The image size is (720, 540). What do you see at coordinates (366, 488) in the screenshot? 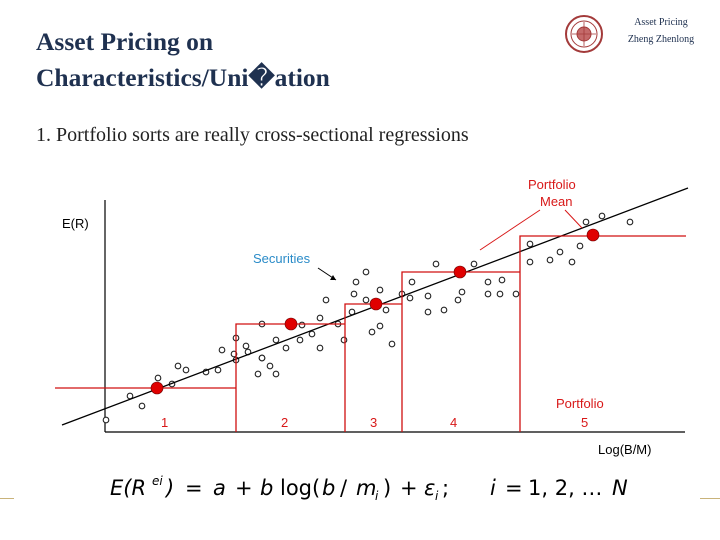
I see `svg-text: m` at bounding box center [366, 488].